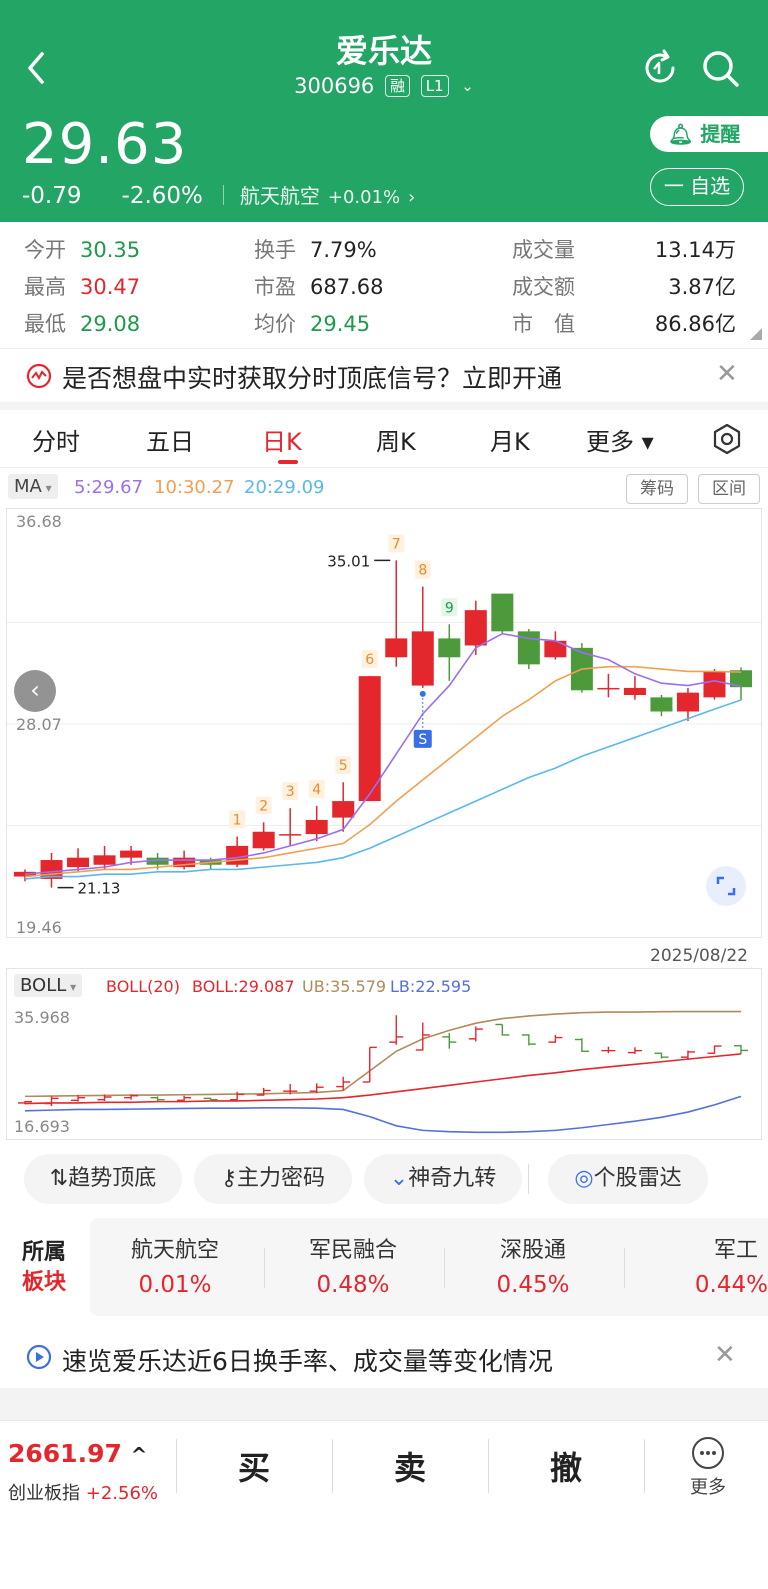 The image size is (768, 1589). I want to click on stat-volume-value: 13.14万, so click(695, 250).